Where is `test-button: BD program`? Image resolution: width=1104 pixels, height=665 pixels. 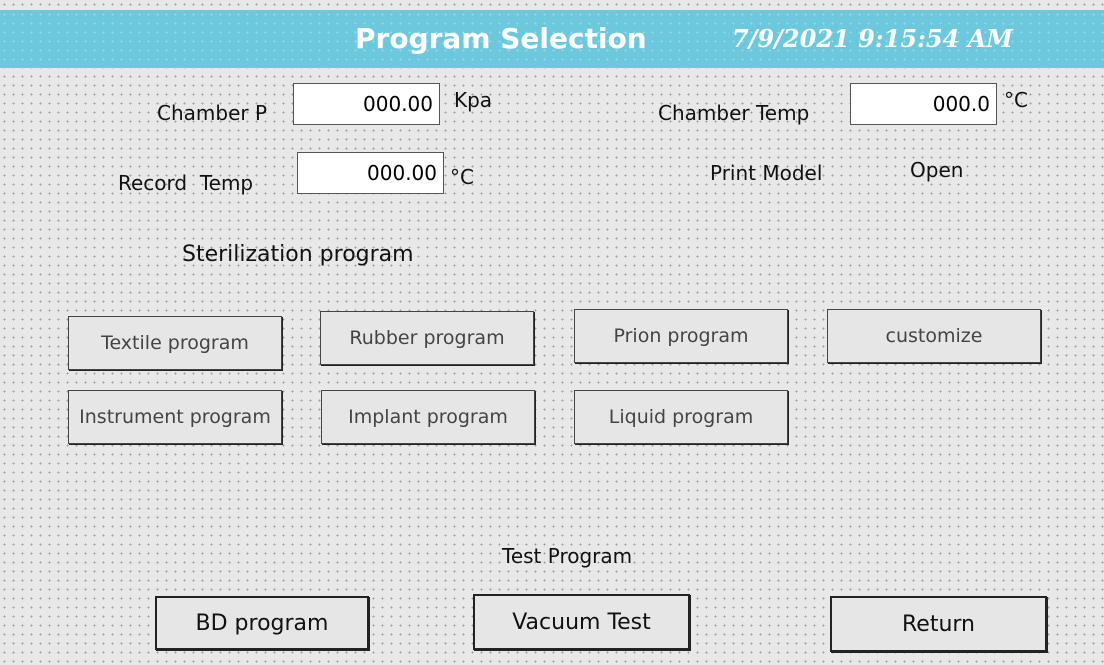
test-button: BD program is located at coordinates (262, 623).